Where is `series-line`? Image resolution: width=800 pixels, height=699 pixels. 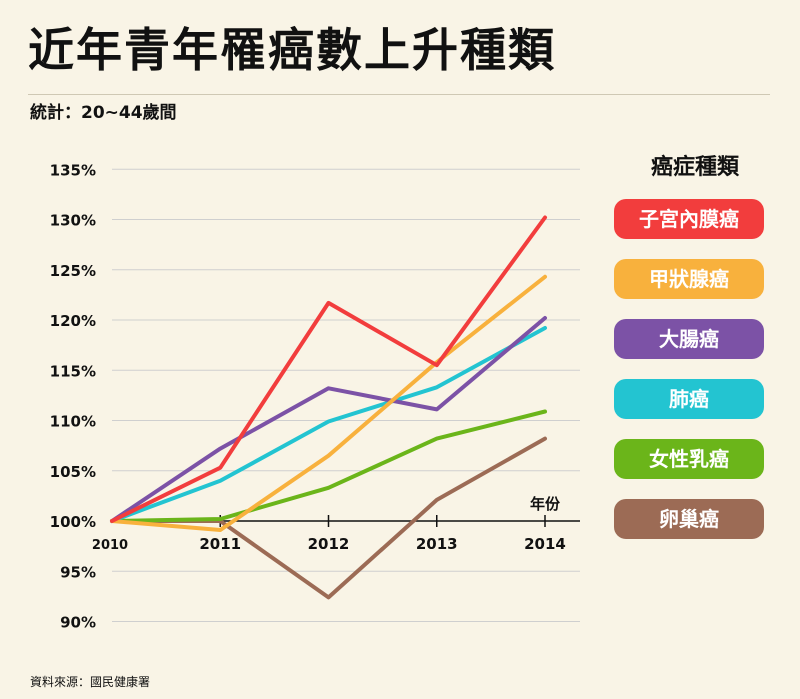 series-line is located at coordinates (328, 466).